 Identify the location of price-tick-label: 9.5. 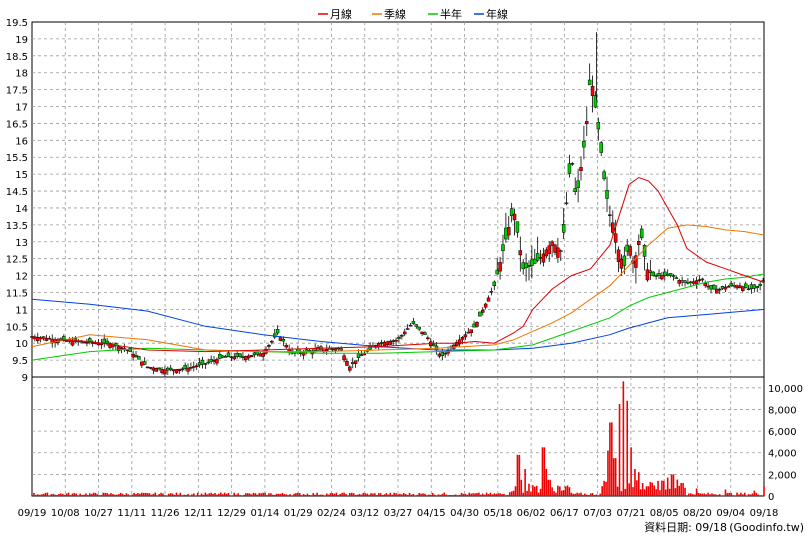
(20, 361).